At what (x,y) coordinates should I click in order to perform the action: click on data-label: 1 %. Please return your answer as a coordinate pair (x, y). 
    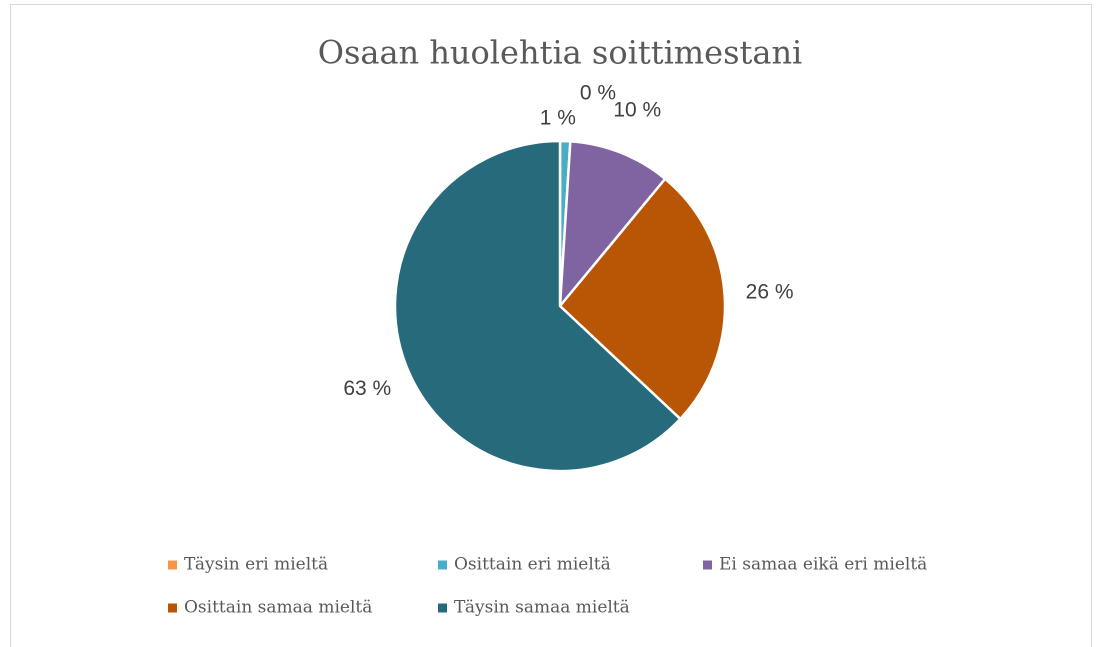
    Looking at the image, I should click on (558, 118).